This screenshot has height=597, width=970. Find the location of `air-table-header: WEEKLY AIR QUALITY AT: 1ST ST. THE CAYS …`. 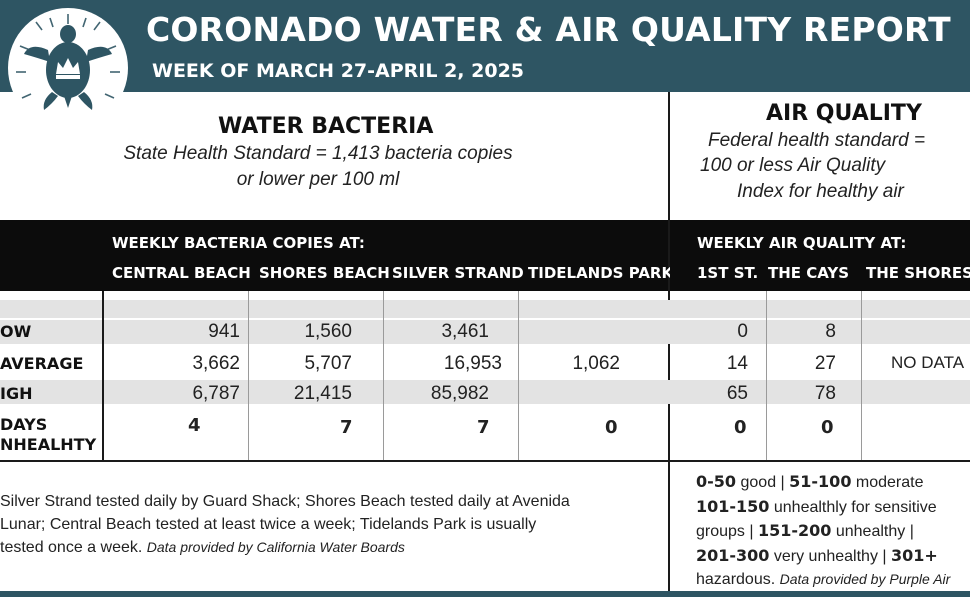

air-table-header: WEEKLY AIR QUALITY AT: 1ST ST. THE CAYS … is located at coordinates (820, 255).